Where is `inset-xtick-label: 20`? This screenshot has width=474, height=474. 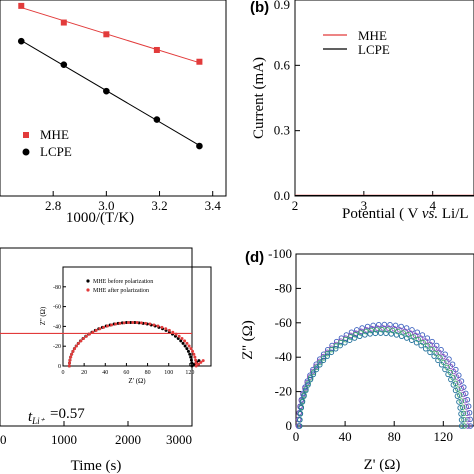
inset-xtick-label: 20 is located at coordinates (84, 373).